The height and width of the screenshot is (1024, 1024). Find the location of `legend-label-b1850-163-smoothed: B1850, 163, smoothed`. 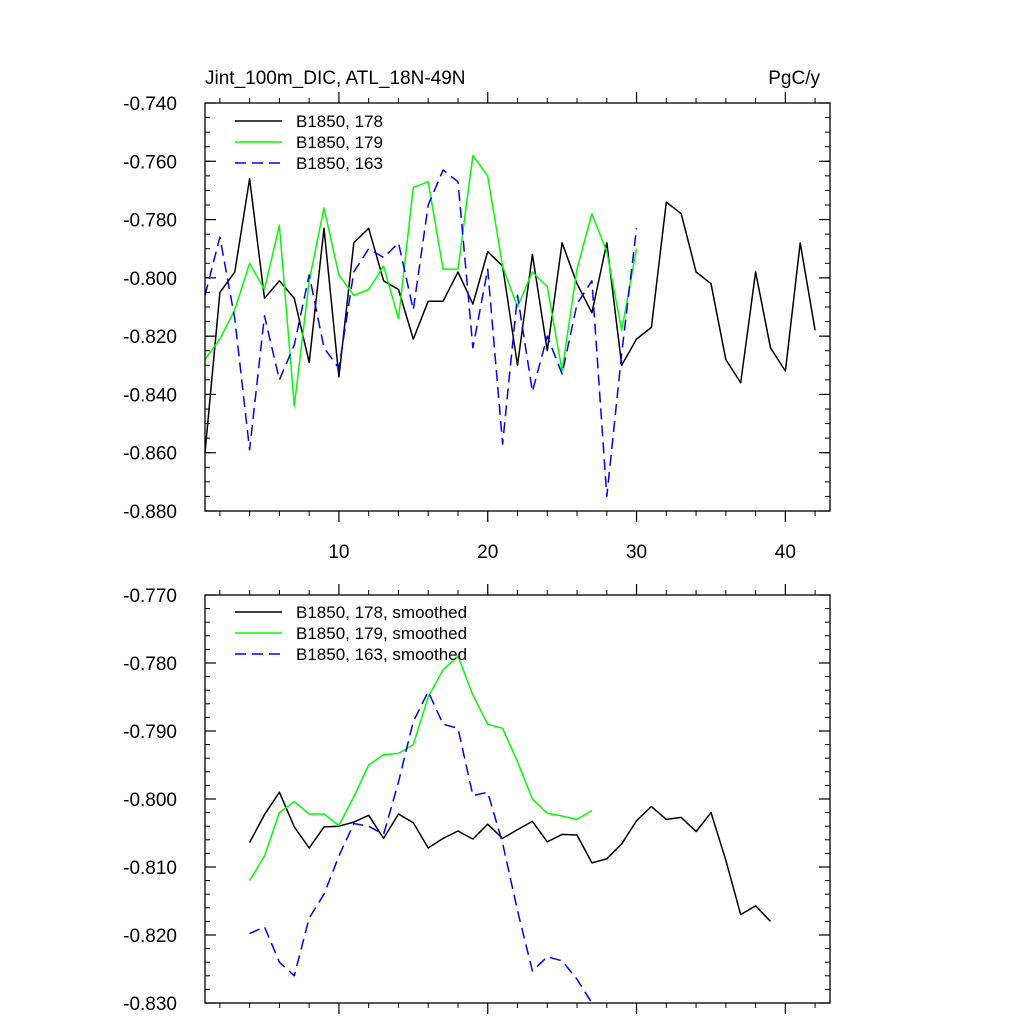

legend-label-b1850-163-smoothed: B1850, 163, smoothed is located at coordinates (381, 654).